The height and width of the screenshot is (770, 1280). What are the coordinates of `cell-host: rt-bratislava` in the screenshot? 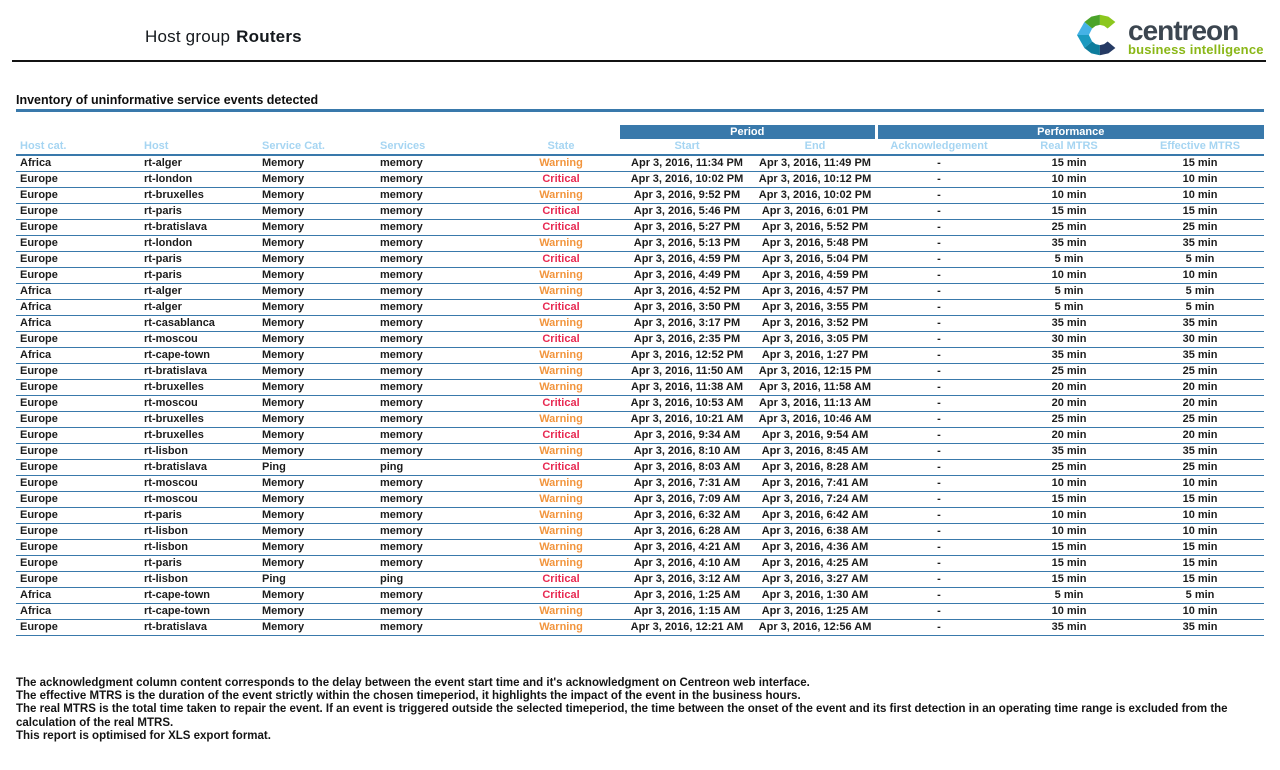 It's located at (199, 227).